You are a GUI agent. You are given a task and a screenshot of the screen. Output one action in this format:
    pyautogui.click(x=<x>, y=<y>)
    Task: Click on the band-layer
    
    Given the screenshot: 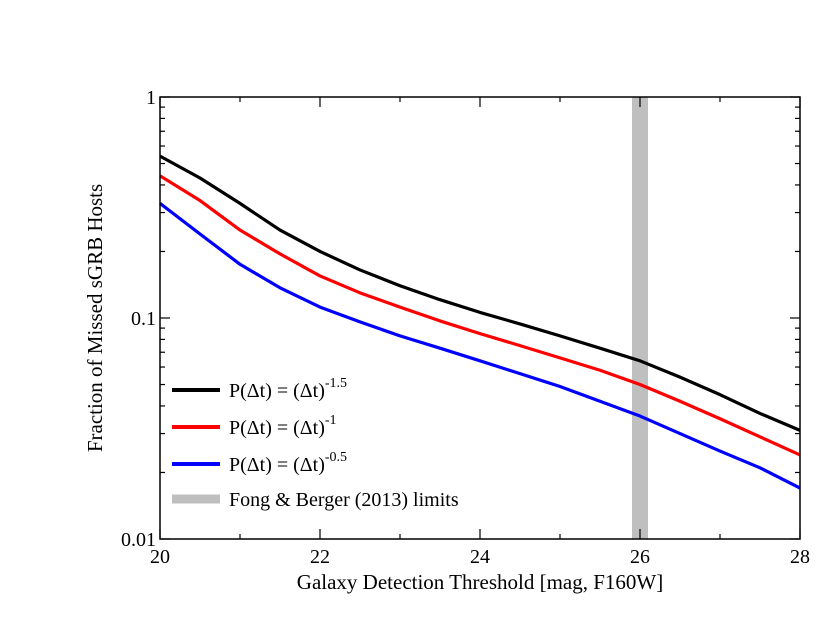 What is the action you would take?
    pyautogui.click(x=640, y=318)
    